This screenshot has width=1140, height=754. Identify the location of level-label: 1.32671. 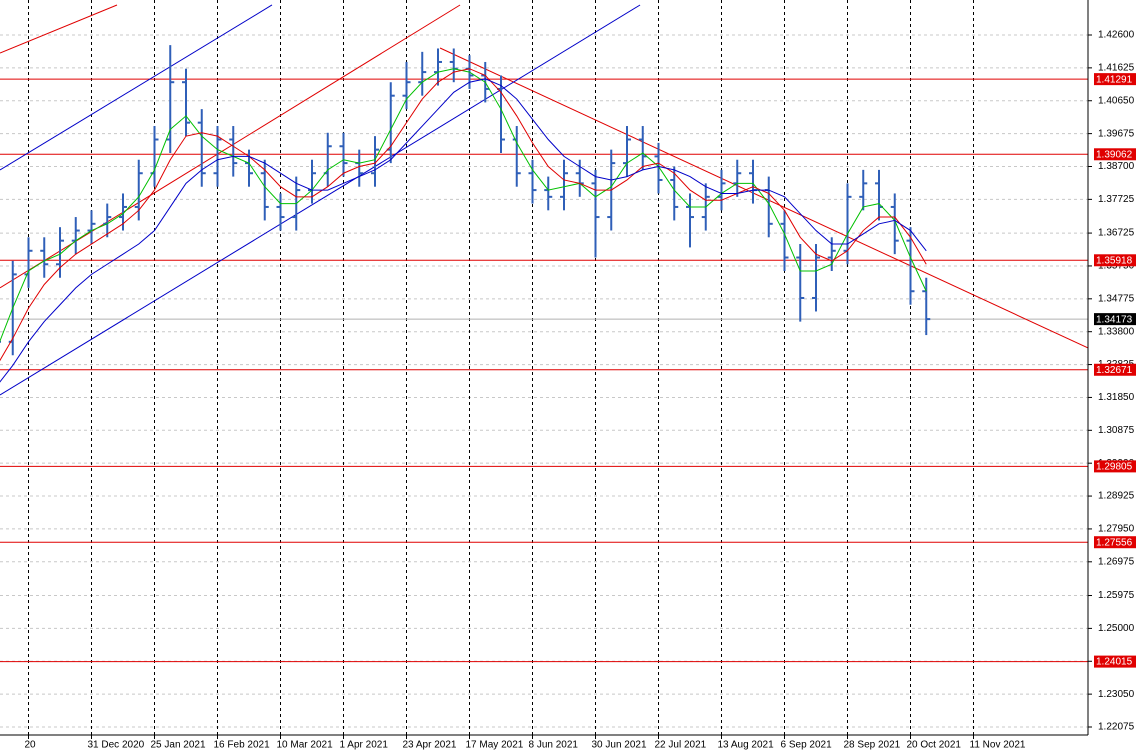
(1114, 370).